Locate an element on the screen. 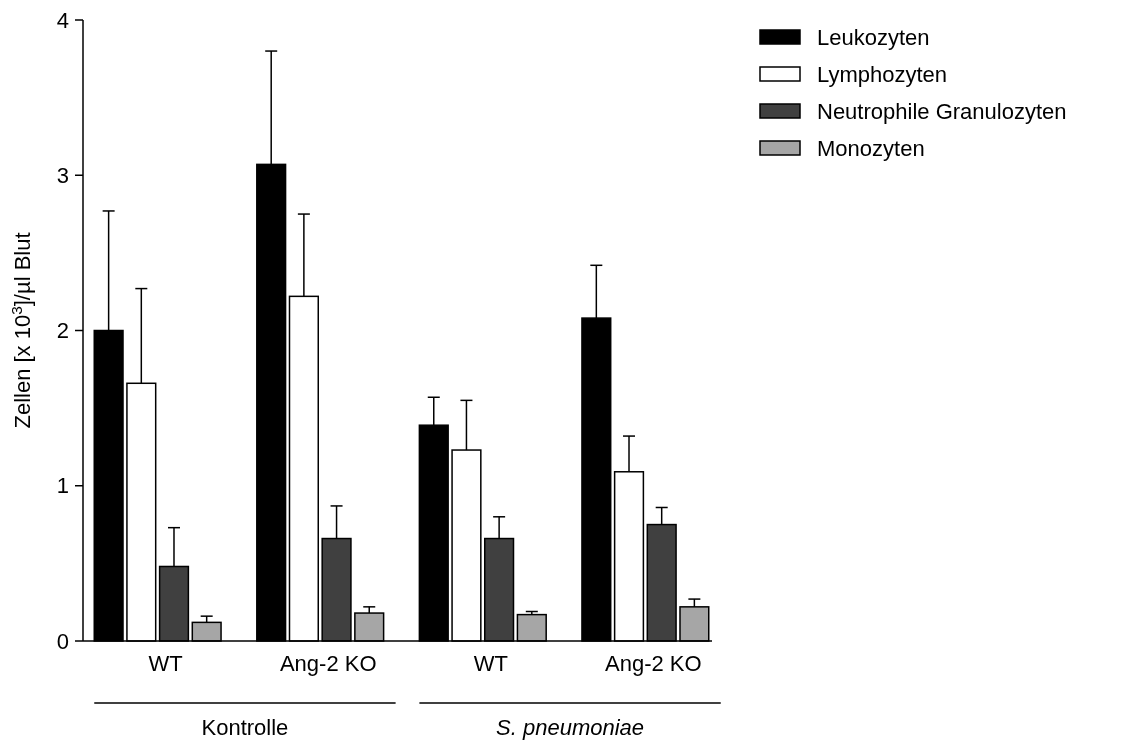  text: Kontrolle is located at coordinates (245, 727).